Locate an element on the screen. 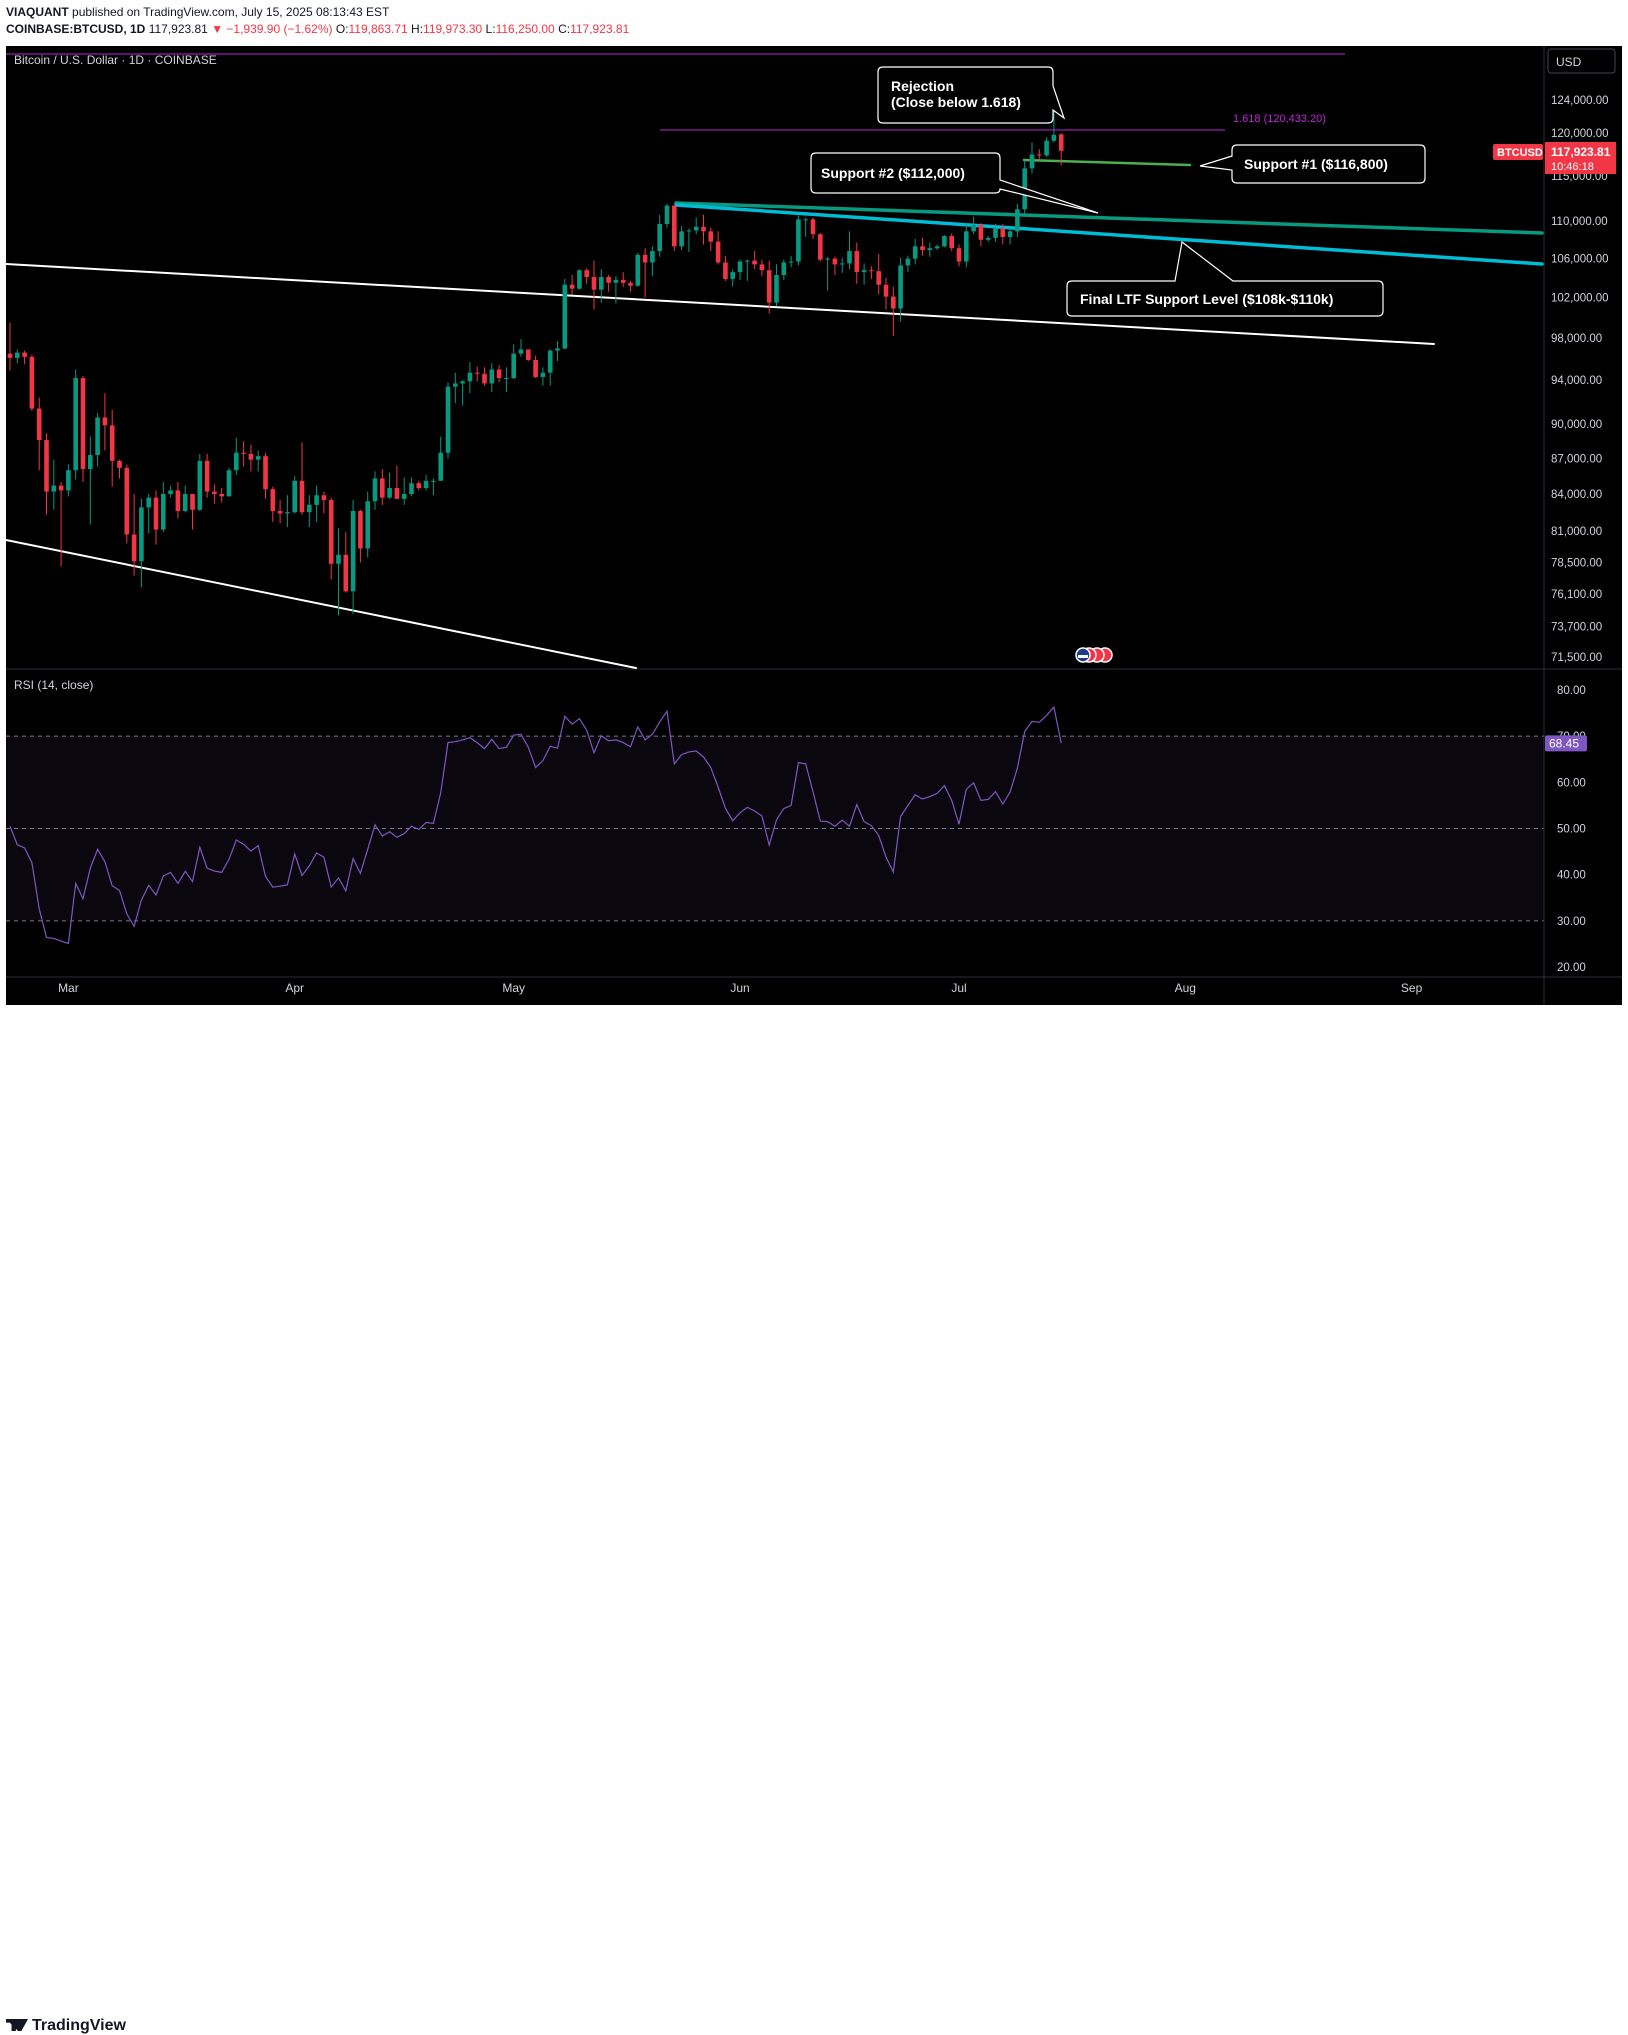  rejection-text-line2: (Close below 1.618) is located at coordinates (956, 102).